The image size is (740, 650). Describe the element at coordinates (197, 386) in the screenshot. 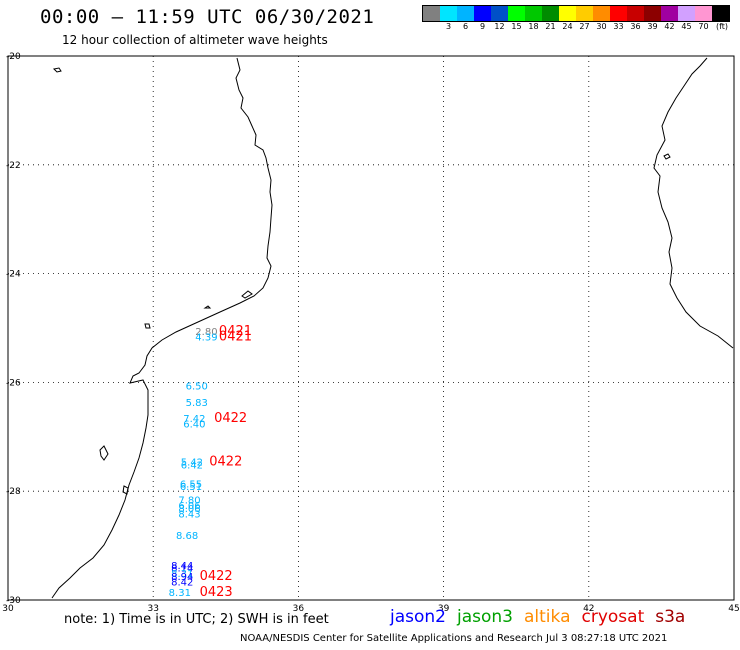

I see `wave-height-label: 6.50` at that location.